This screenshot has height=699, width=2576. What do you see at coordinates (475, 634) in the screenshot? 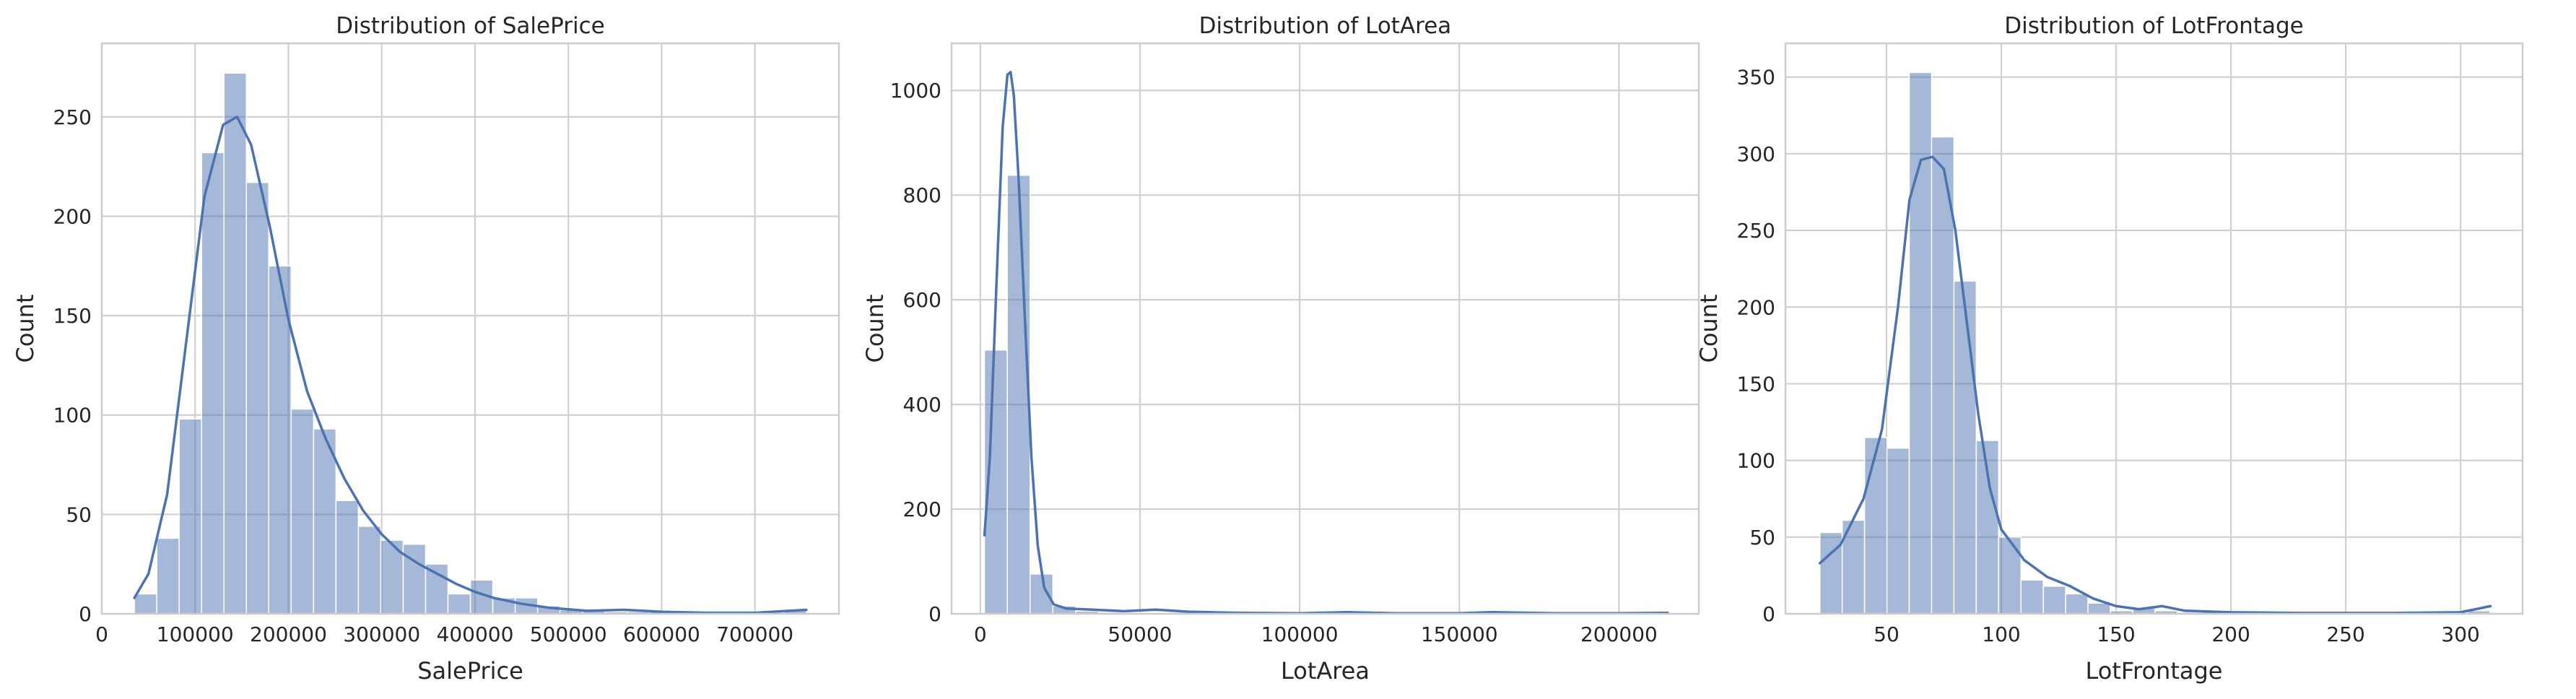
I see `x-tick-label: 400000` at bounding box center [475, 634].